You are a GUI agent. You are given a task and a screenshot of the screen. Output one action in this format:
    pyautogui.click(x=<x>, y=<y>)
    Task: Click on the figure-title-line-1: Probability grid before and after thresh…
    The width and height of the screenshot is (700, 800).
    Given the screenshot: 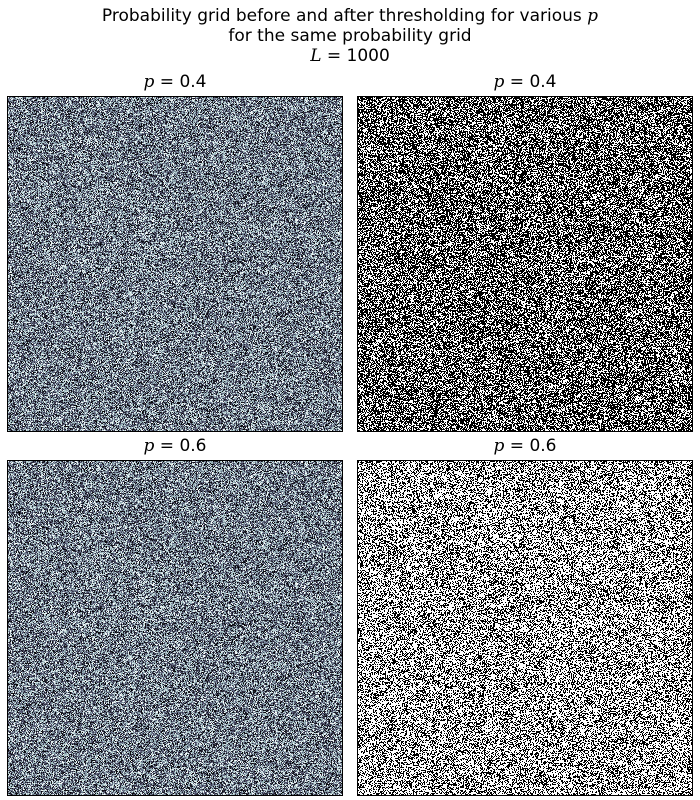 What is the action you would take?
    pyautogui.click(x=350, y=16)
    